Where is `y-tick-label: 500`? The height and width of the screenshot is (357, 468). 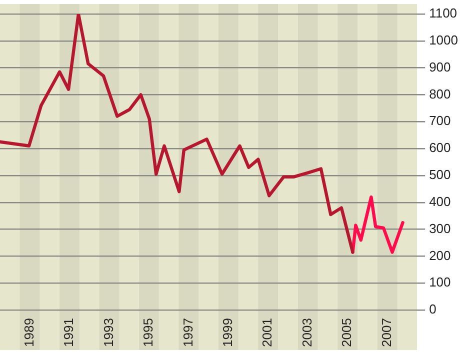 y-tick-label: 500 is located at coordinates (440, 174).